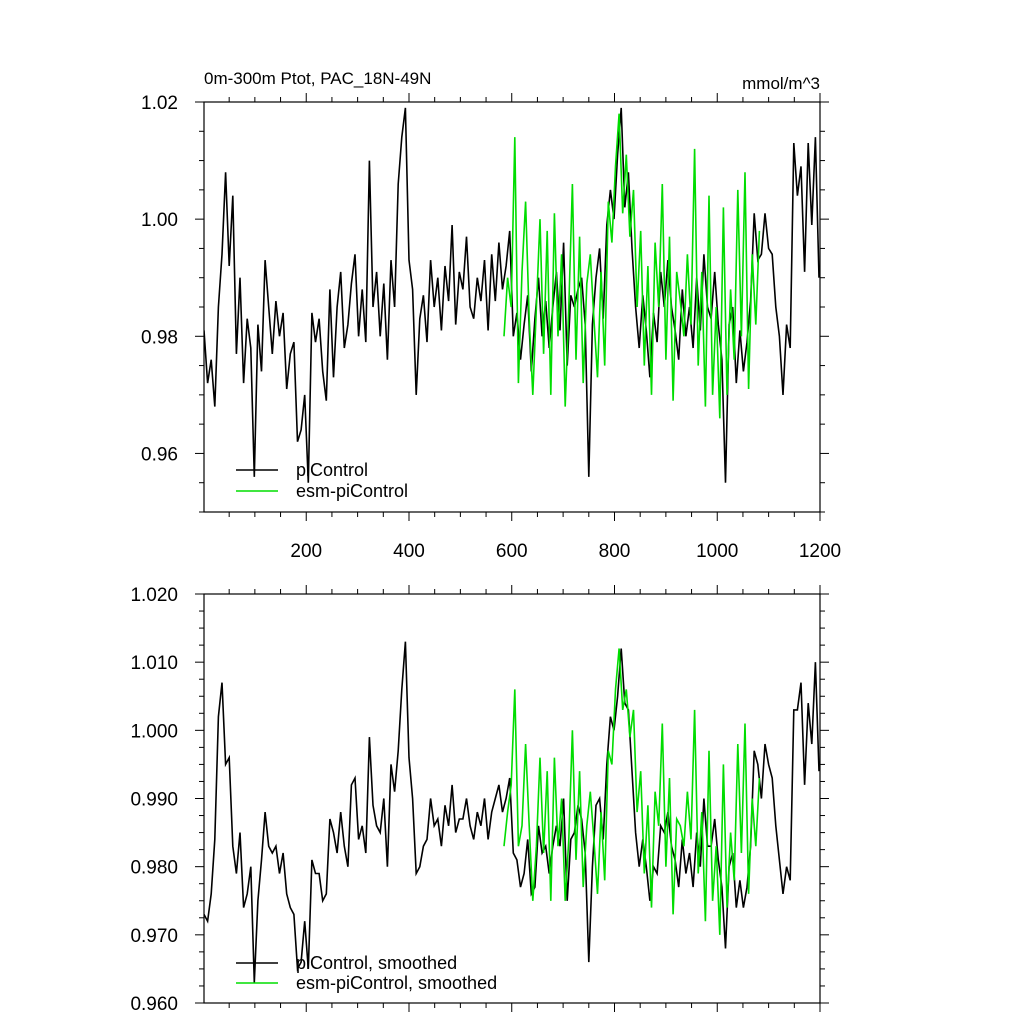 The width and height of the screenshot is (1024, 1024). What do you see at coordinates (352, 491) in the screenshot?
I see `legend-label-top-1: esm-piControl` at bounding box center [352, 491].